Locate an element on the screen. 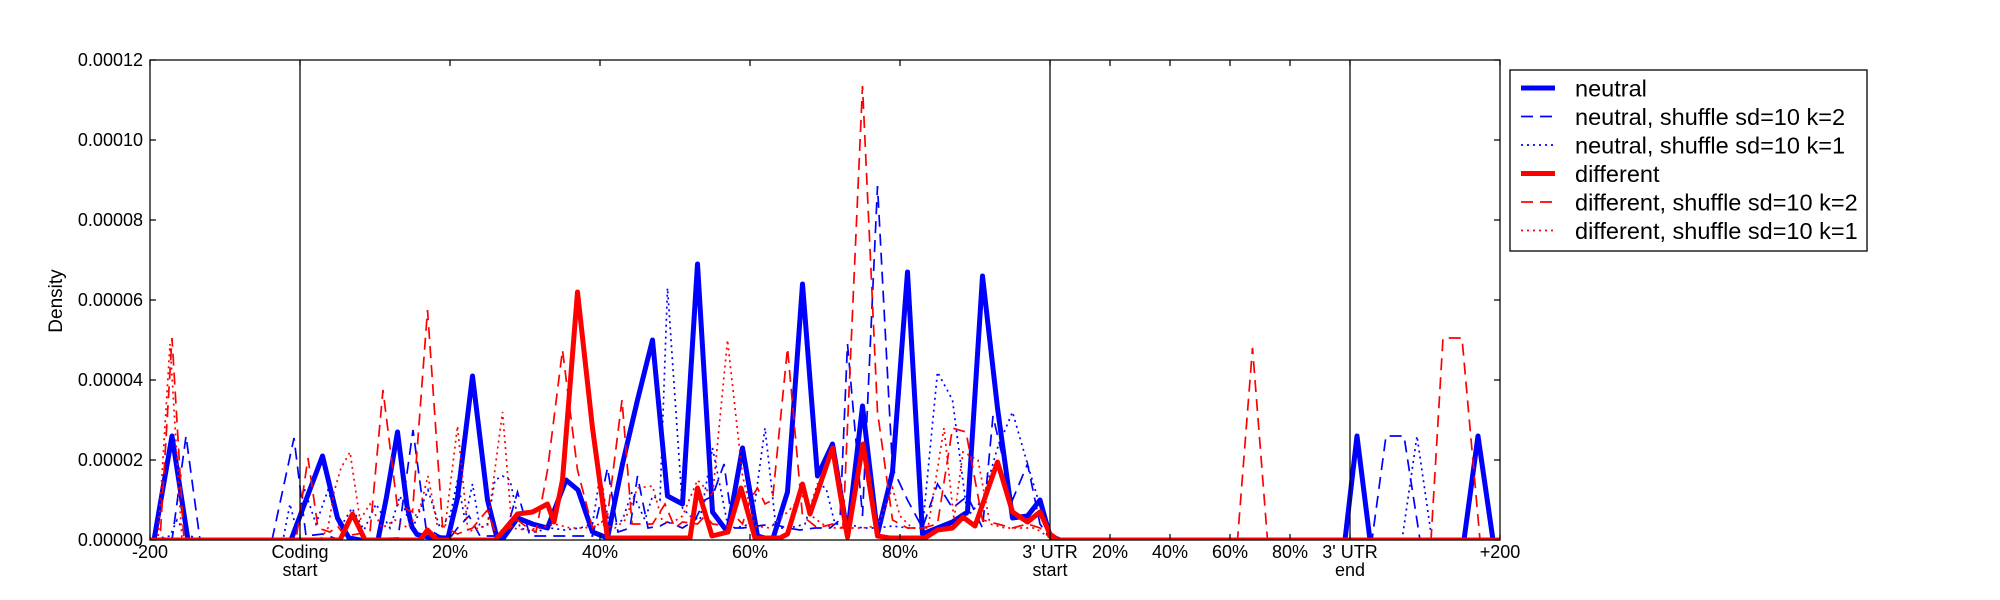 Image resolution: width=2000 pixels, height=600 pixels. svg-text: +200 is located at coordinates (1500, 552).